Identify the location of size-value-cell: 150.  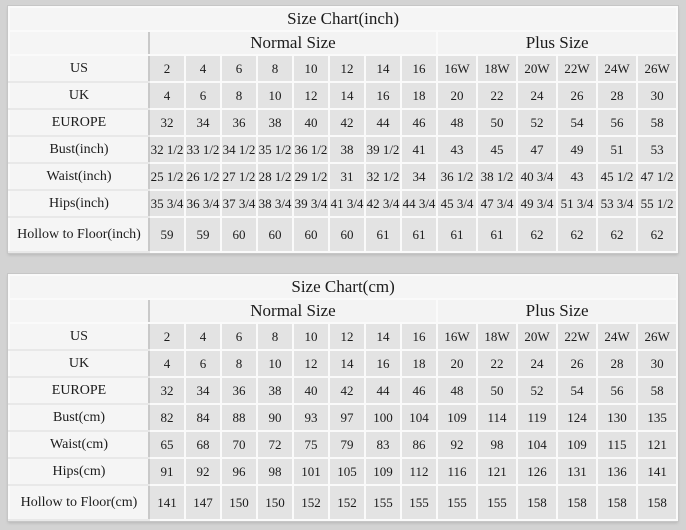
(239, 502).